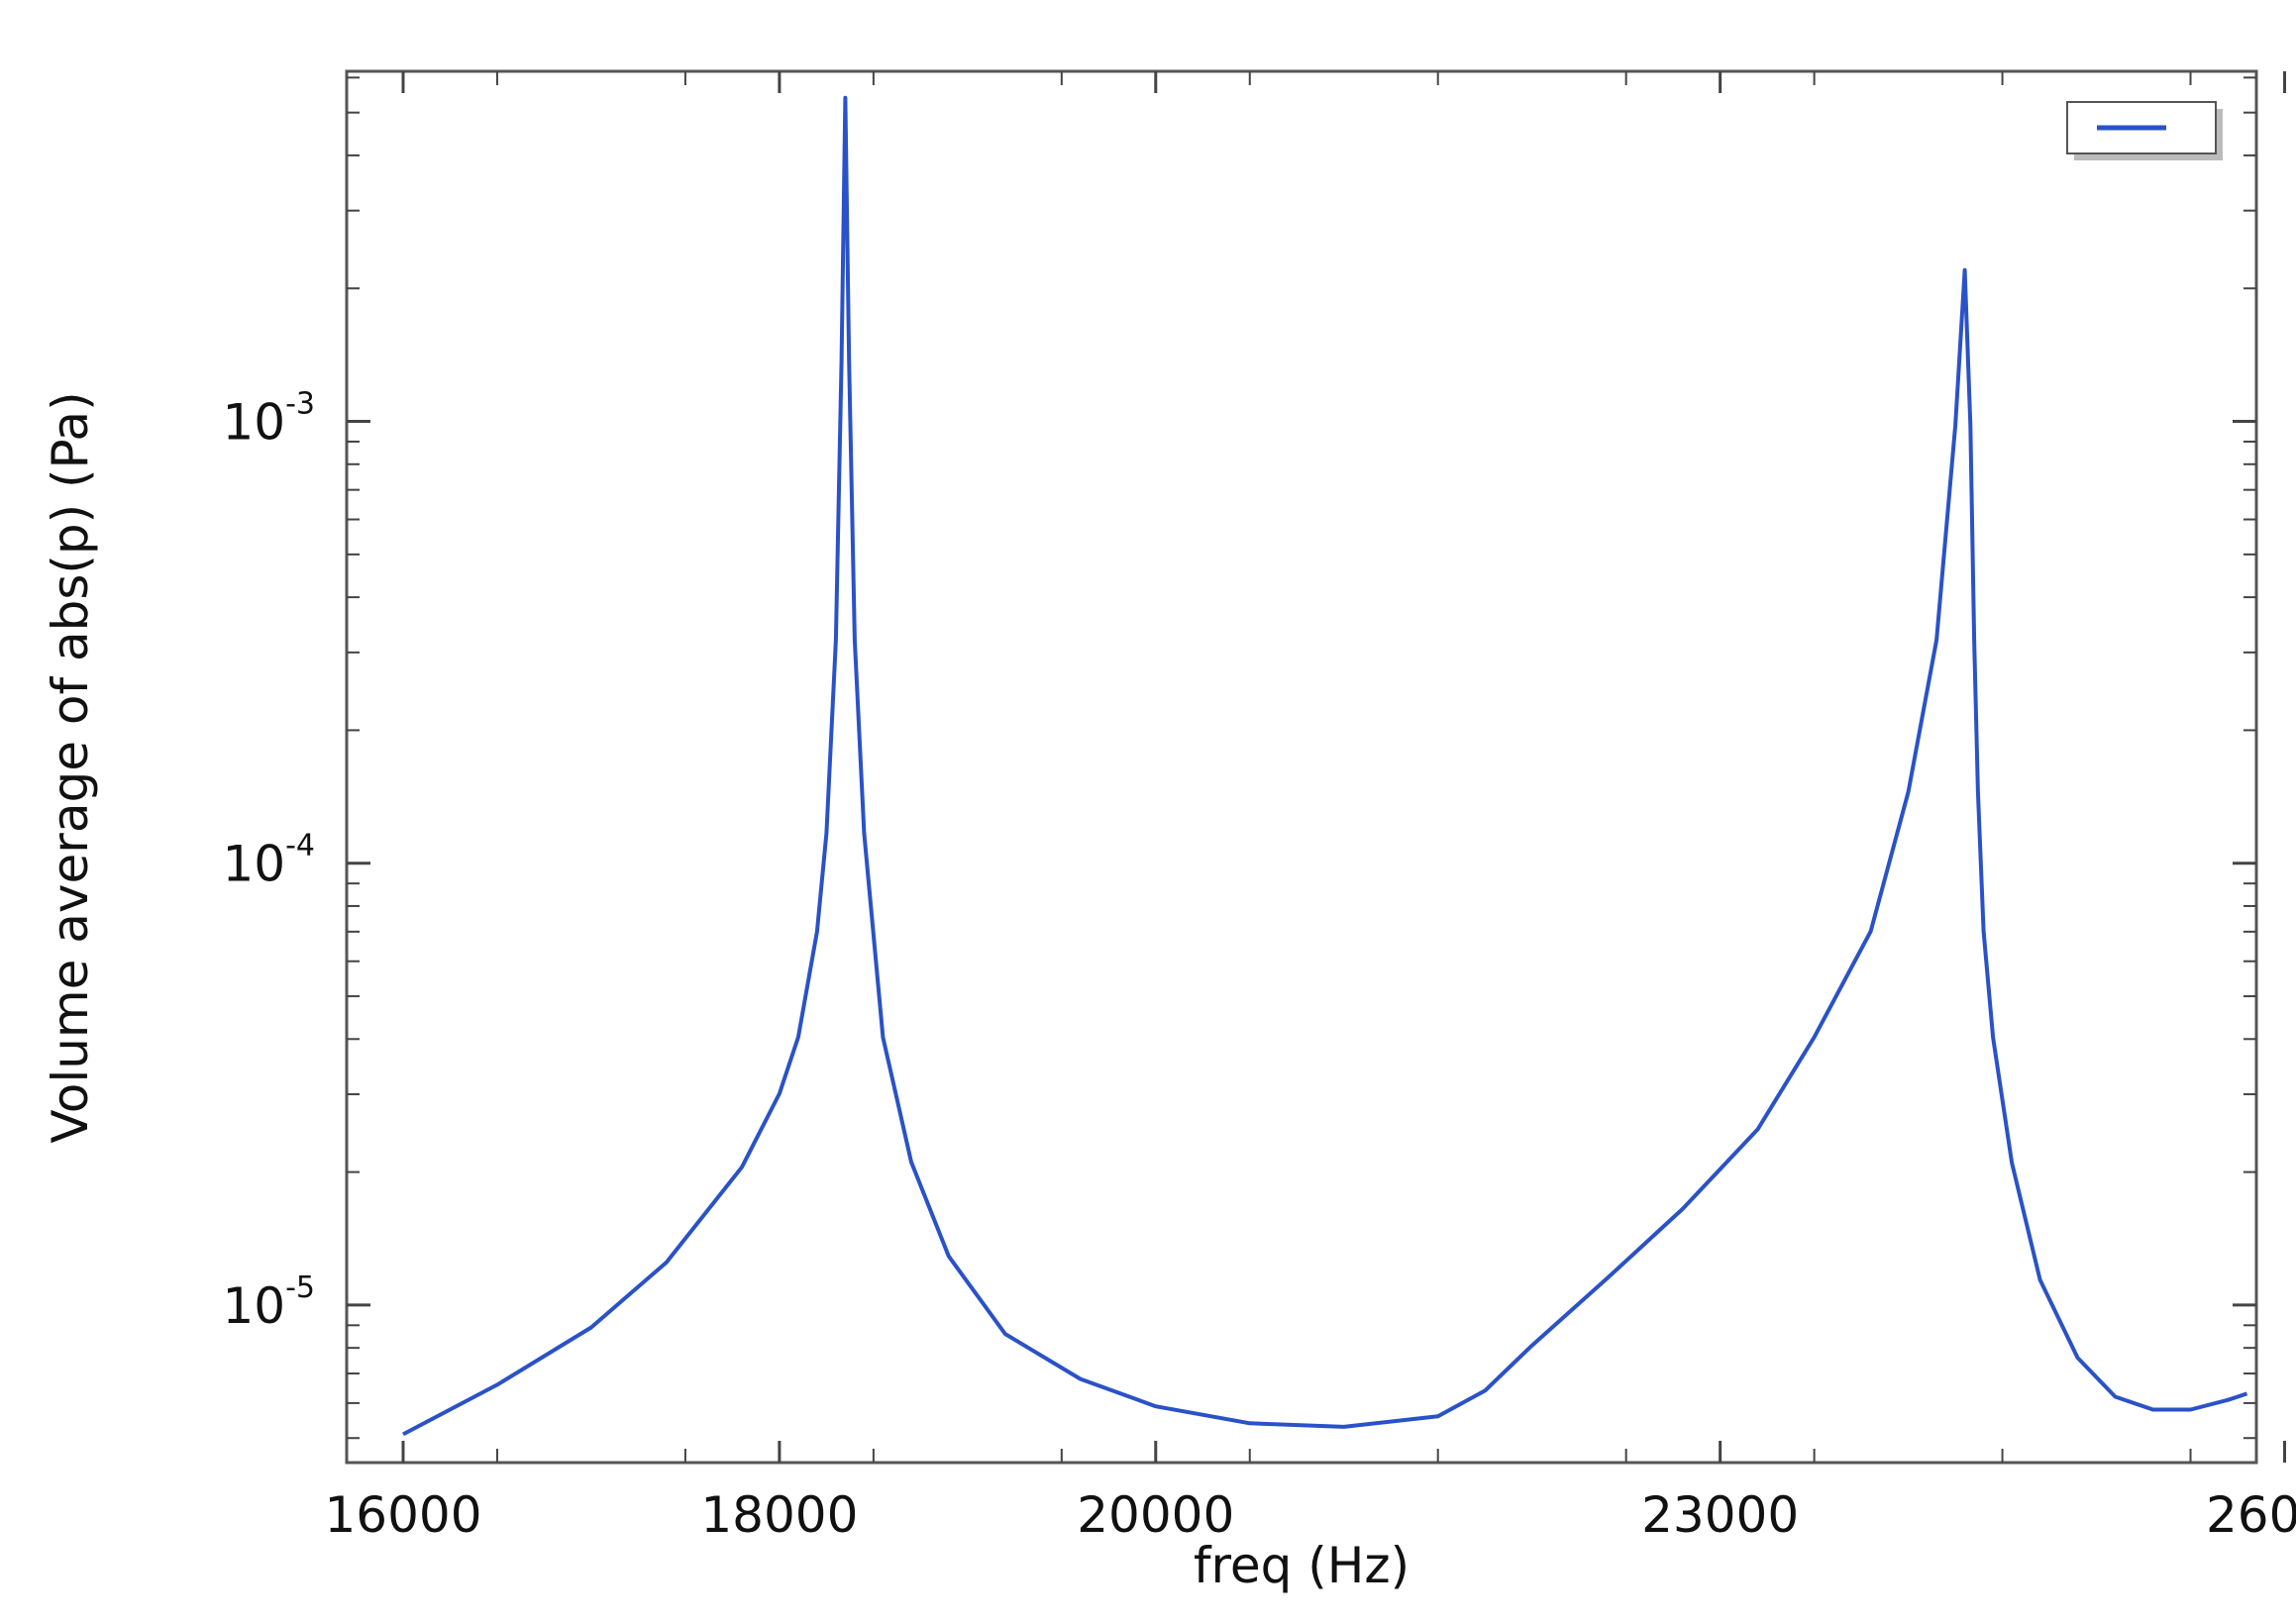  I want to click on y-tick-label: 10⁻³, so click(268, 419).